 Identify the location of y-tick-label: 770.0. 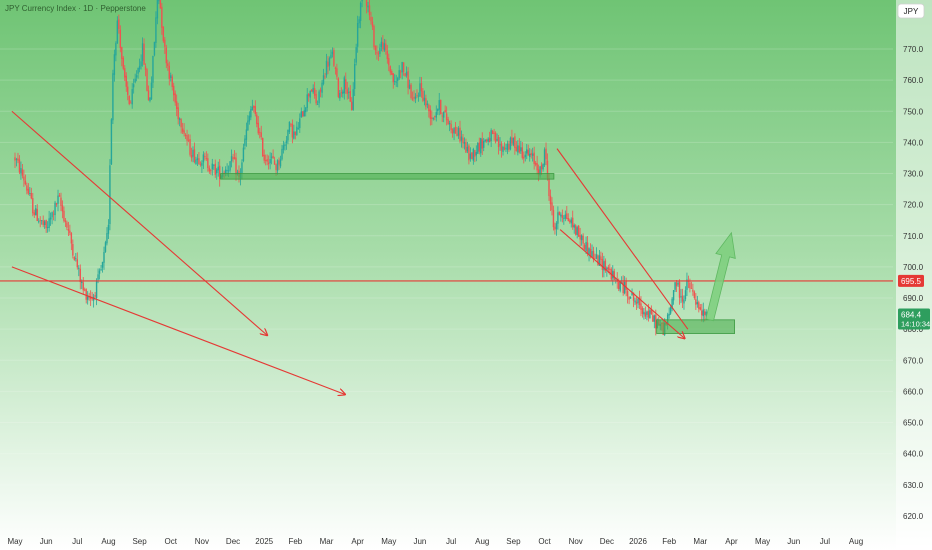
(913, 49).